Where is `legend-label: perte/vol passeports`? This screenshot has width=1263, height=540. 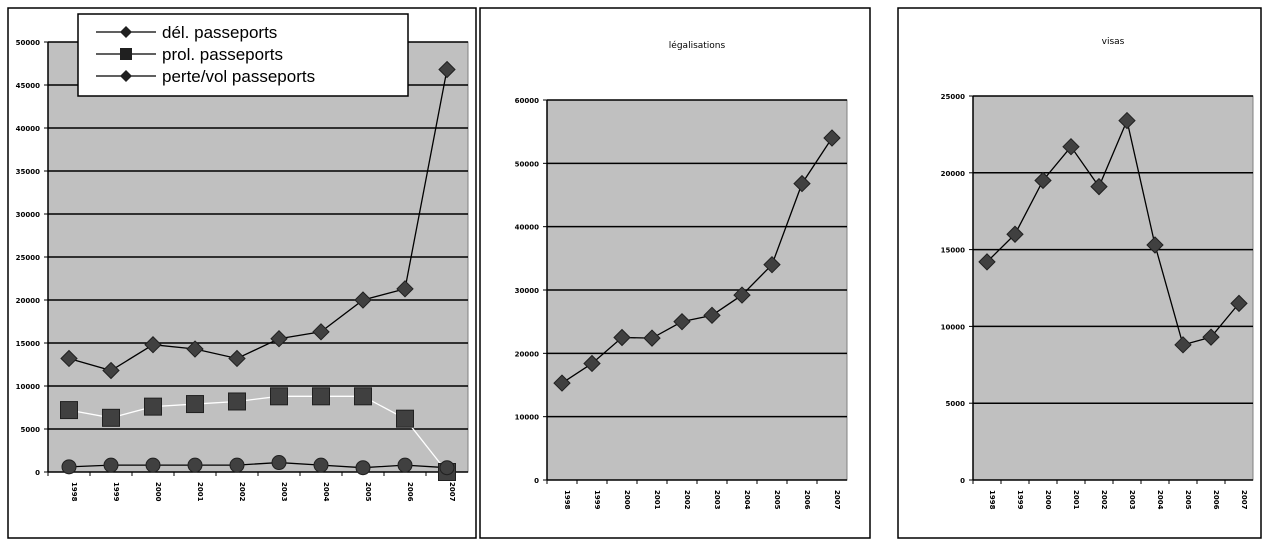
legend-label: perte/vol passeports is located at coordinates (238, 76).